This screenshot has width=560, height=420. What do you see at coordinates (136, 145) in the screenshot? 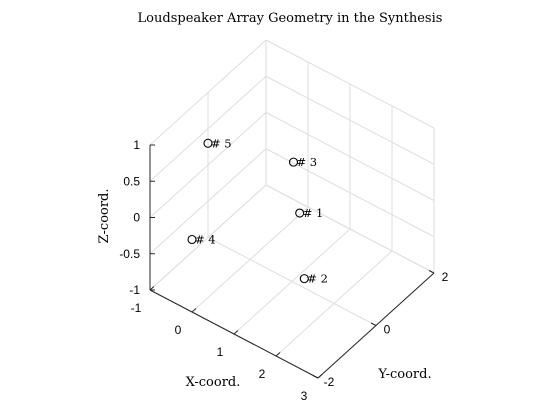
I see `z-tick-label: 1` at bounding box center [136, 145].